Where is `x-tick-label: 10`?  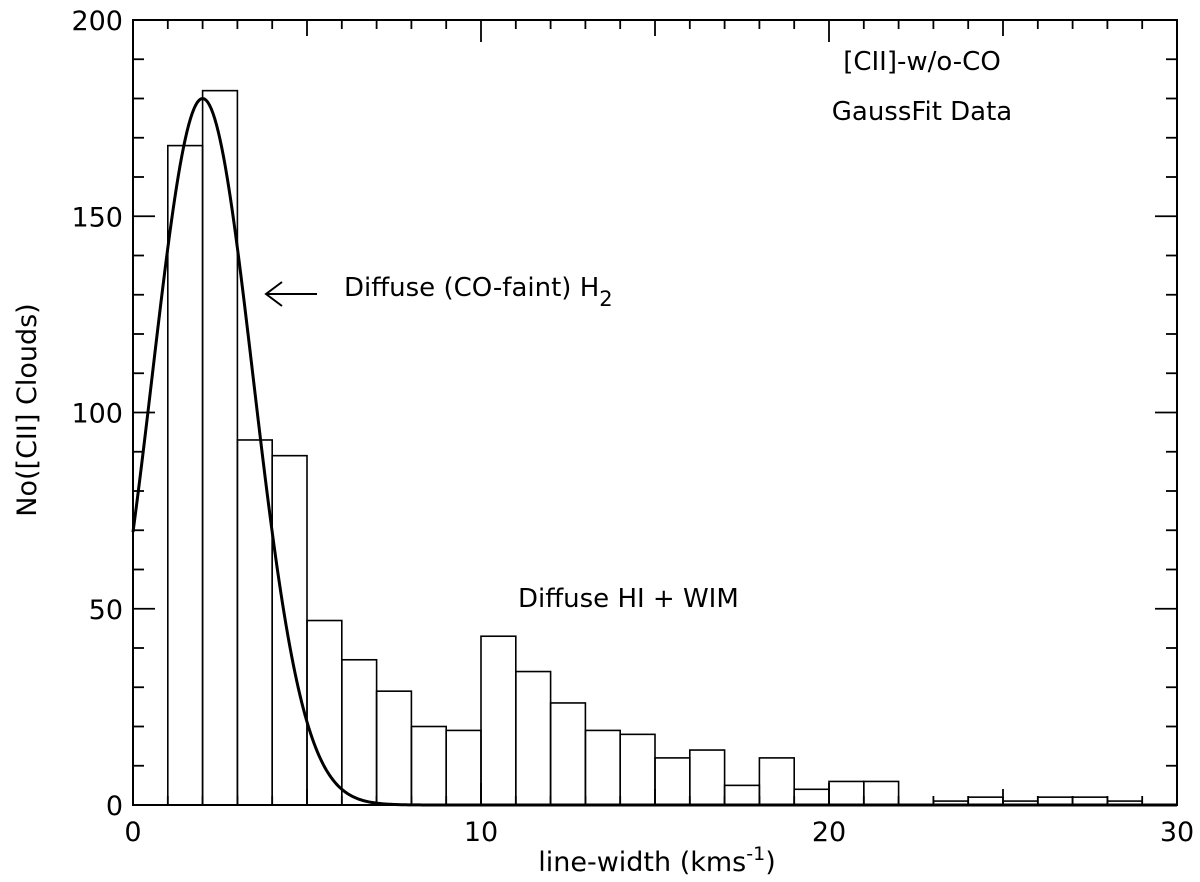
x-tick-label: 10 is located at coordinates (481, 832).